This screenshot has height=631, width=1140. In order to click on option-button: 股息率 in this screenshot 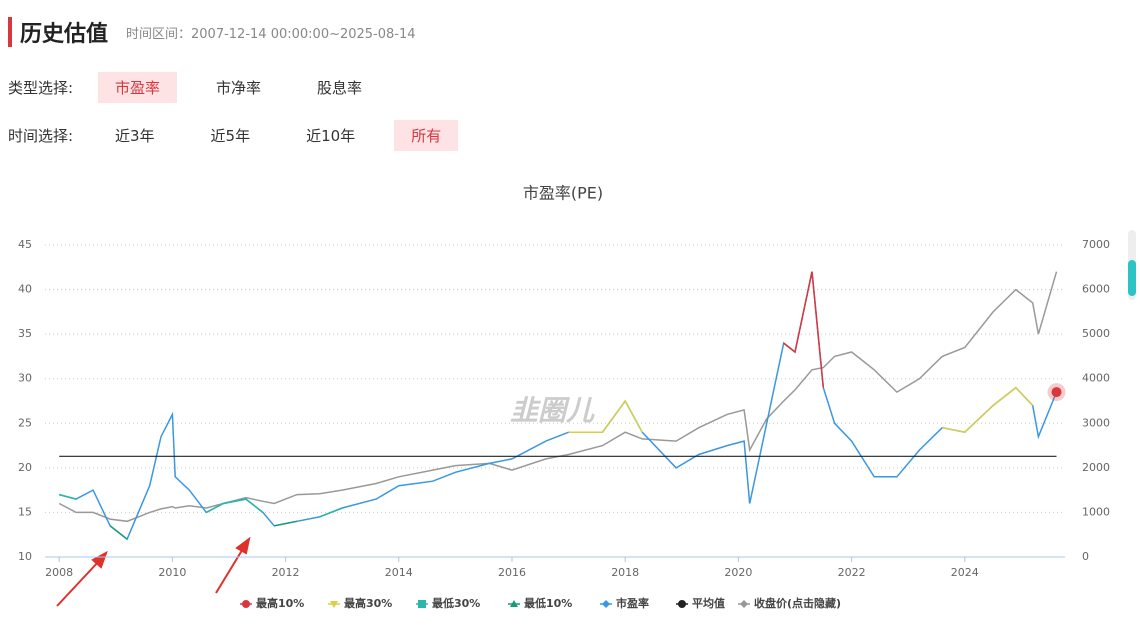, I will do `click(340, 88)`.